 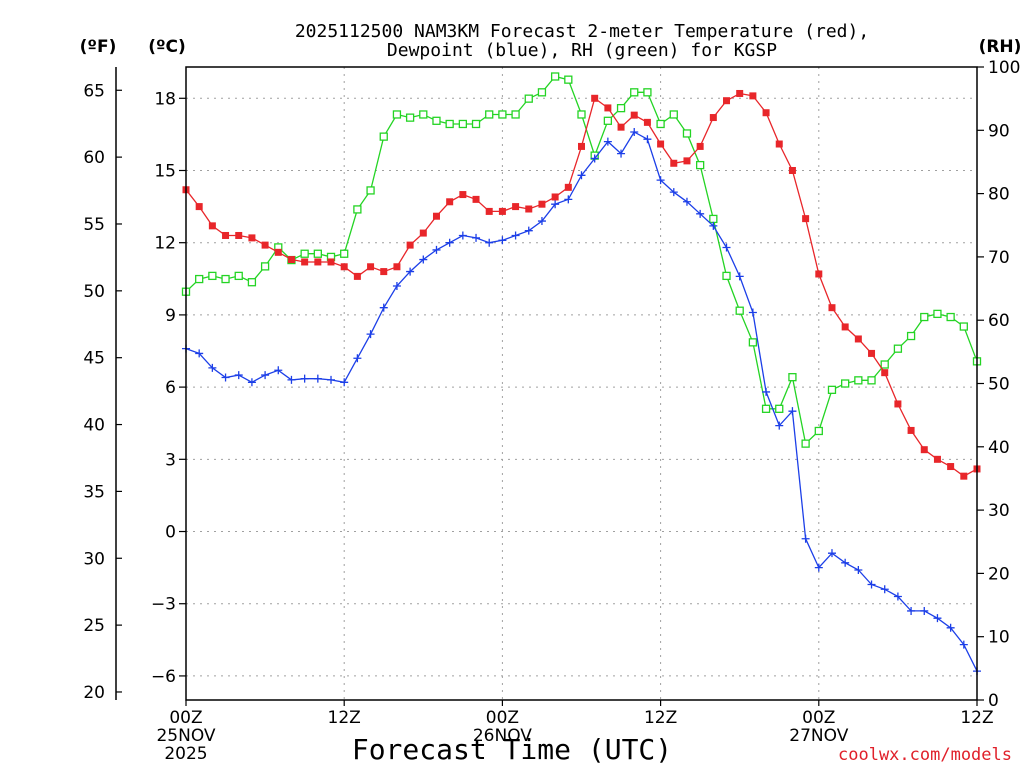 I want to click on time-tick-label: 00Z, so click(x=502, y=718).